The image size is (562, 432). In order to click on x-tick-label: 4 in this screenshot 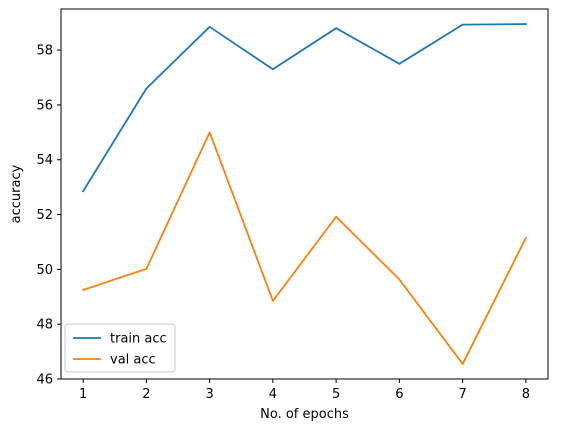, I will do `click(273, 394)`.